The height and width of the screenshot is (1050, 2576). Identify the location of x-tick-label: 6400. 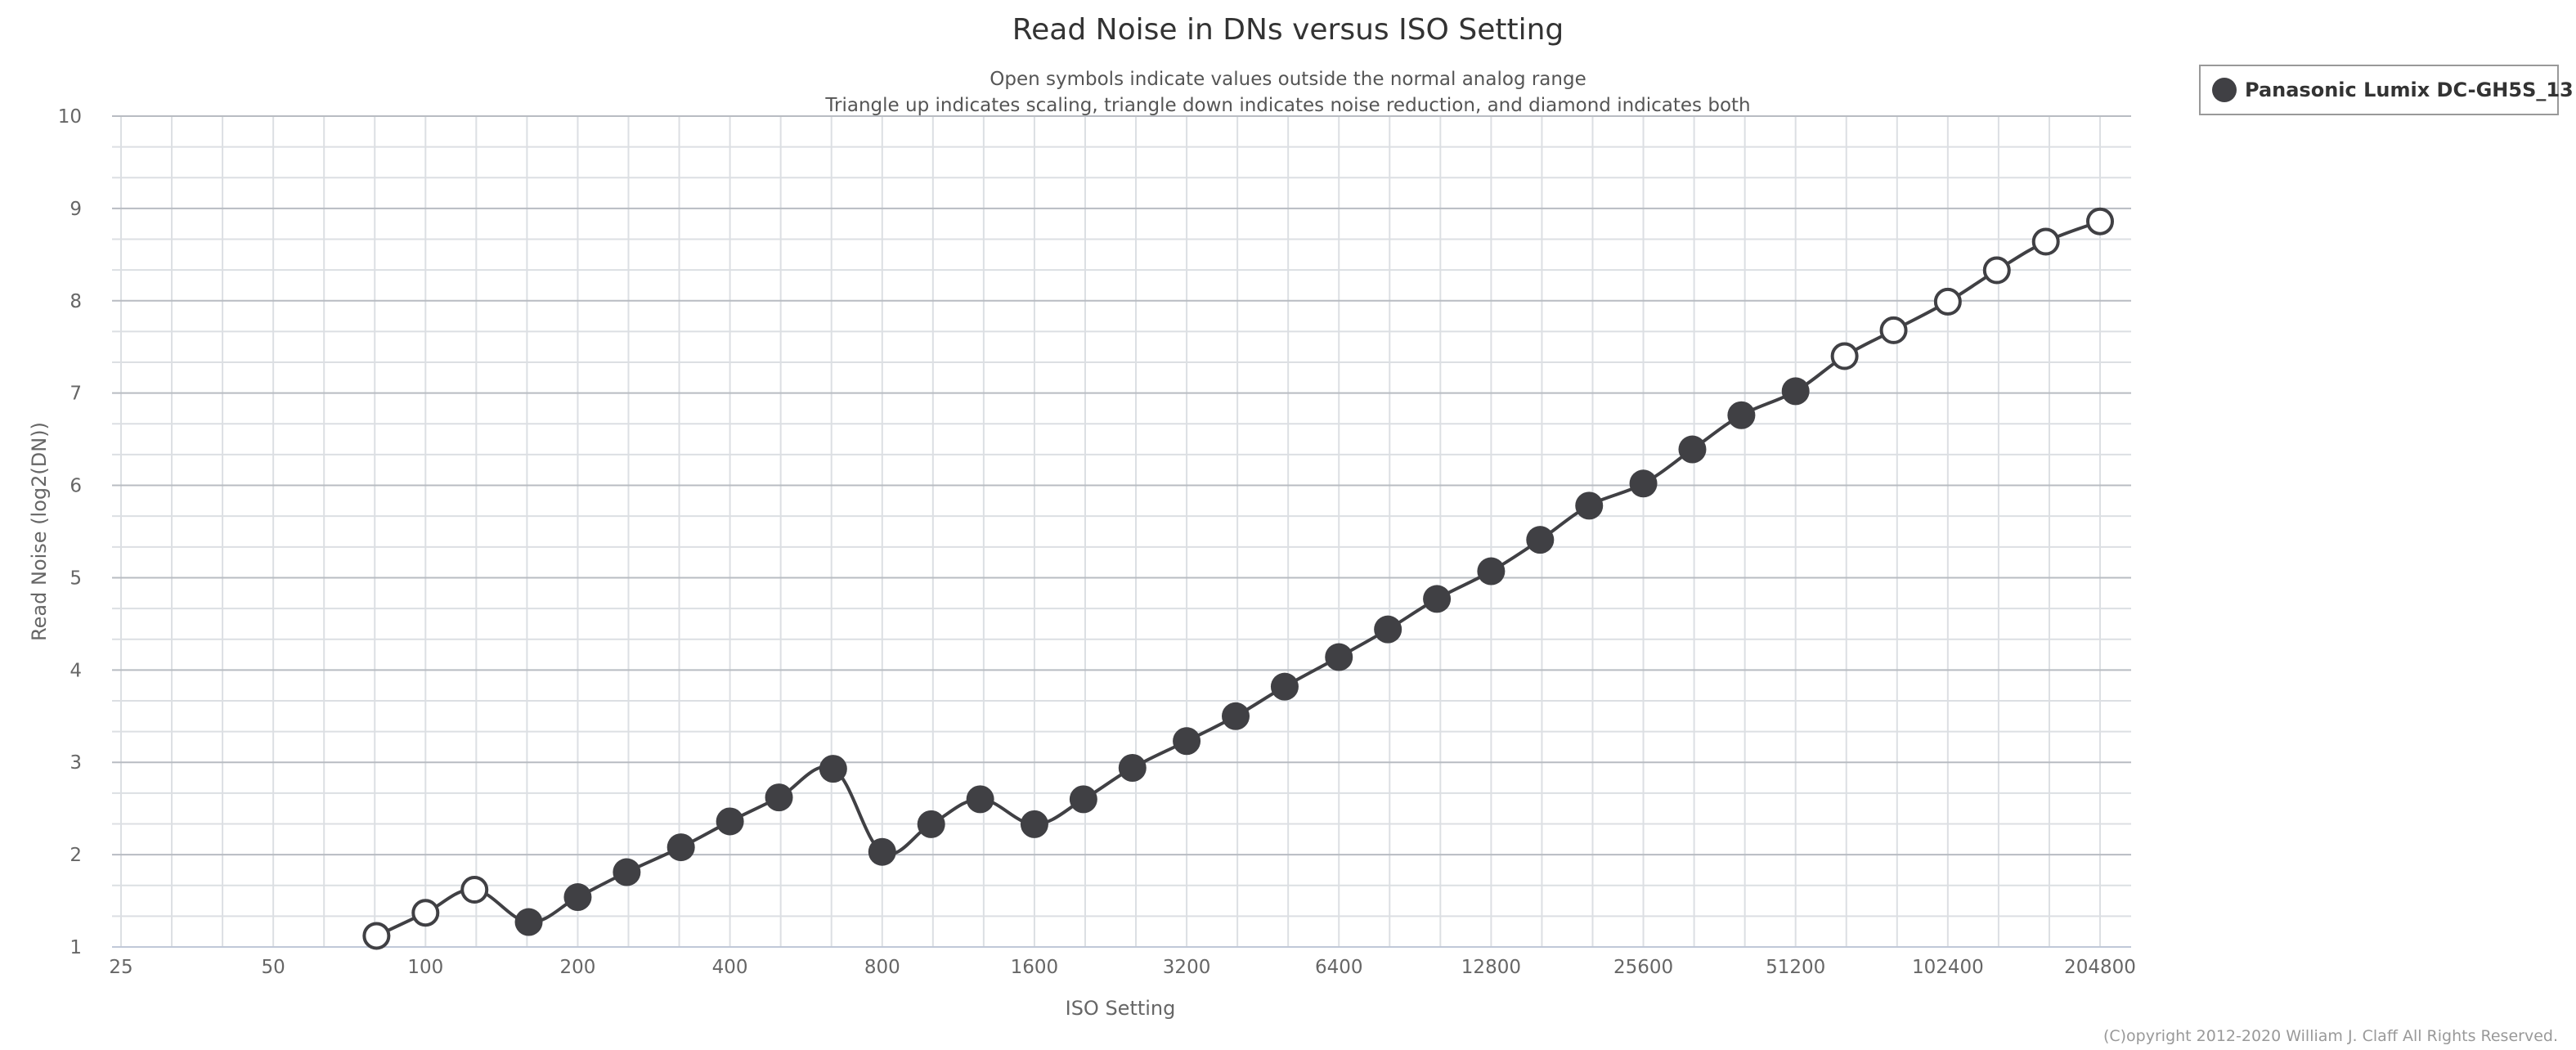
(1339, 967).